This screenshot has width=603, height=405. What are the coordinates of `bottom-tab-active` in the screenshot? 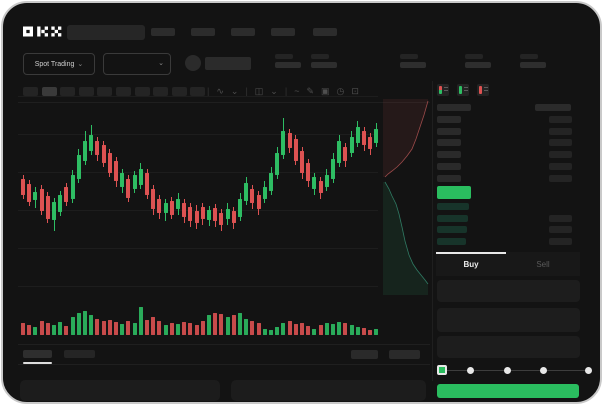 It's located at (37, 354).